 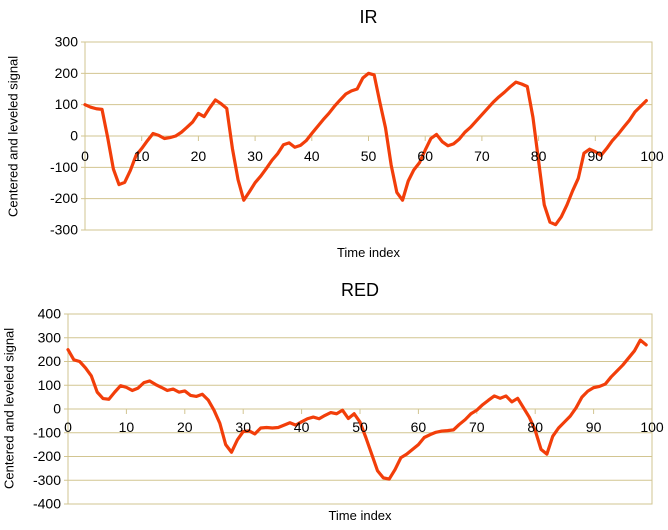 I want to click on svg-text: 400, so click(x=50, y=314).